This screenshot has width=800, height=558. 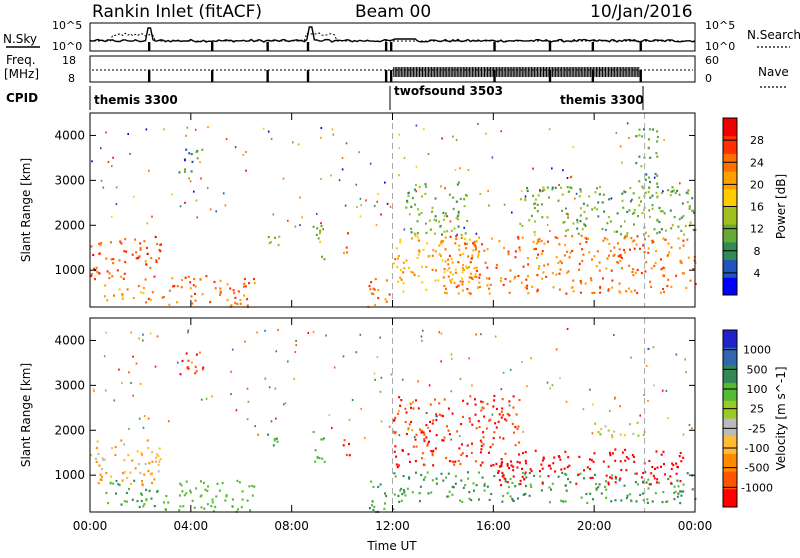 I want to click on nsky-gap-mark, so click(x=550, y=46).